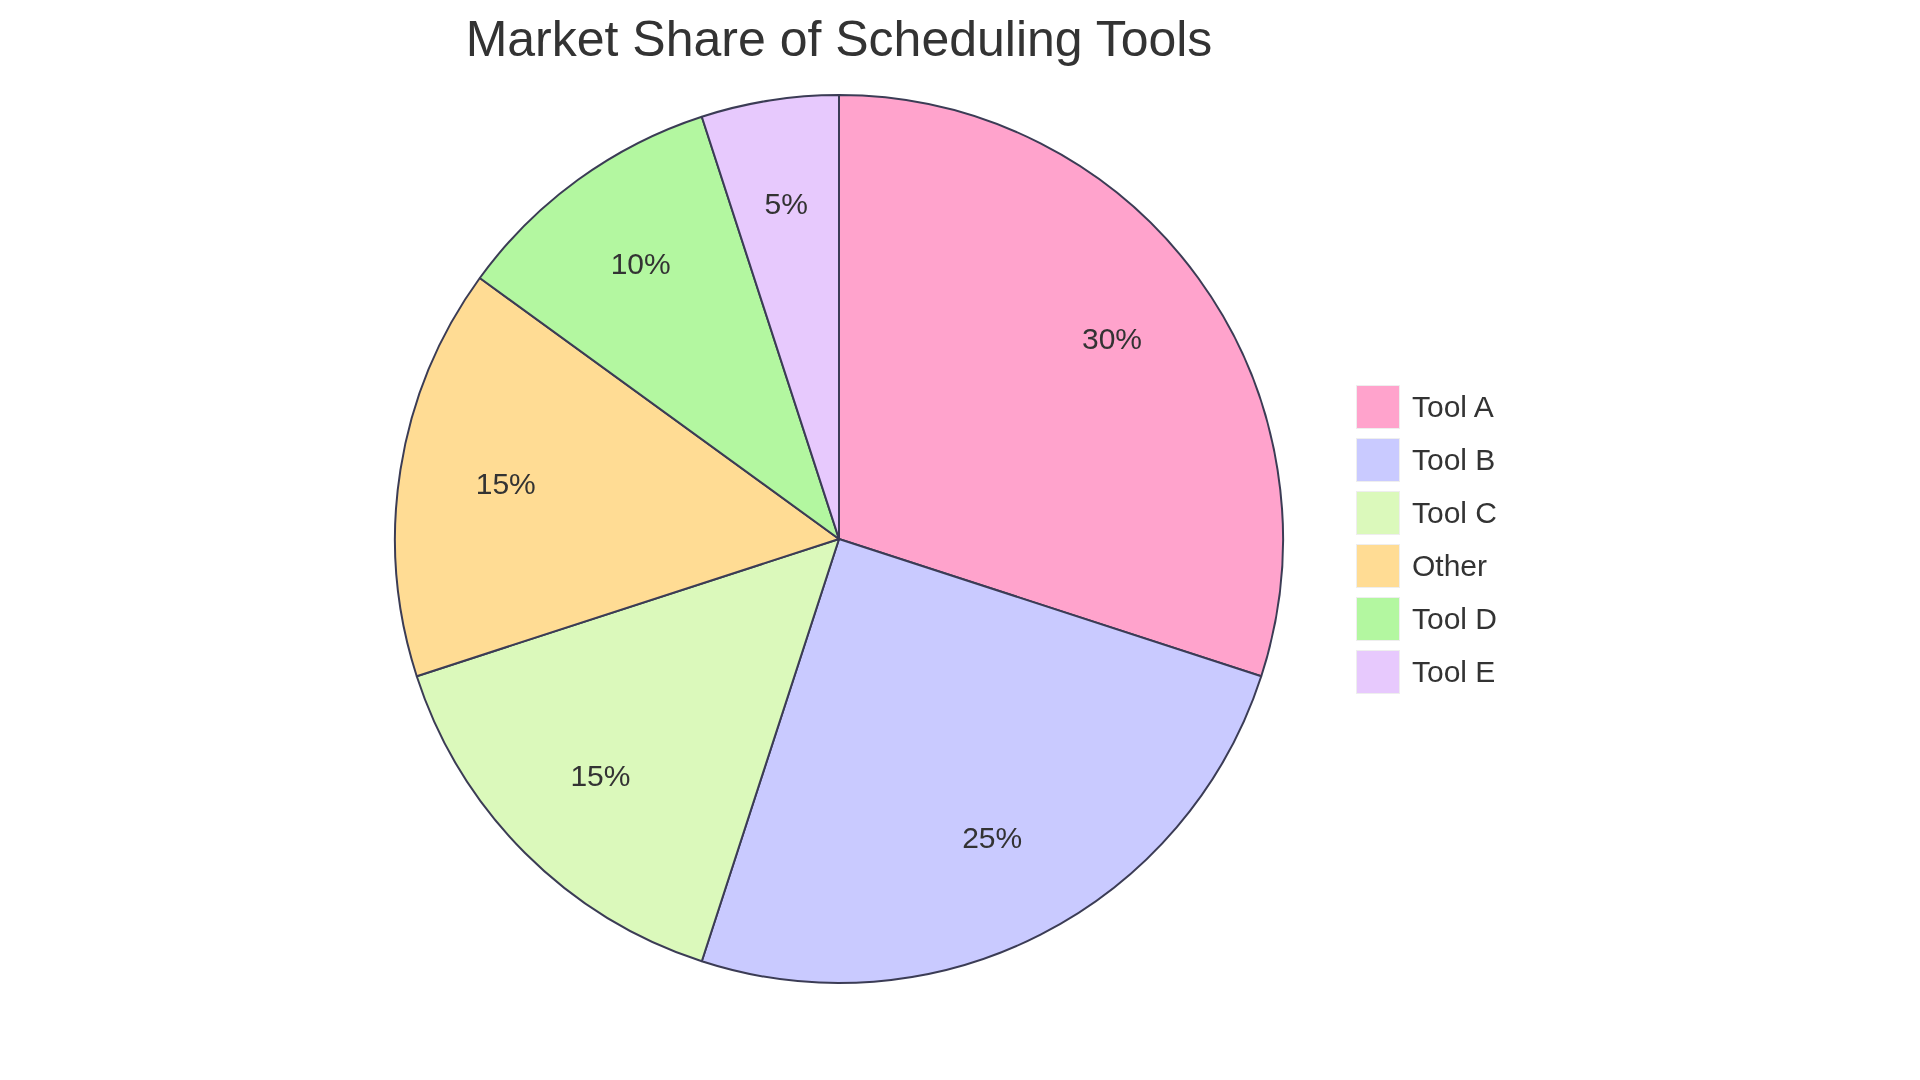 This screenshot has height=1080, width=1920. I want to click on legend-label: Tool D, so click(1455, 618).